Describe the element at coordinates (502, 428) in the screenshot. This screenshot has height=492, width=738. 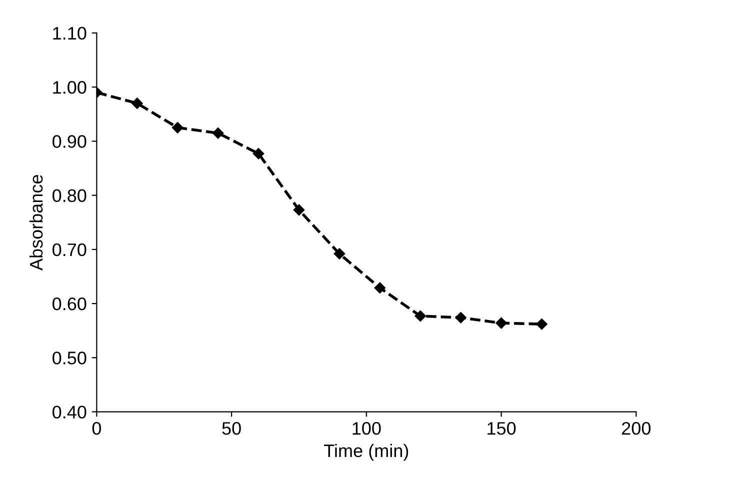
I see `x-tick-label: 150` at that location.